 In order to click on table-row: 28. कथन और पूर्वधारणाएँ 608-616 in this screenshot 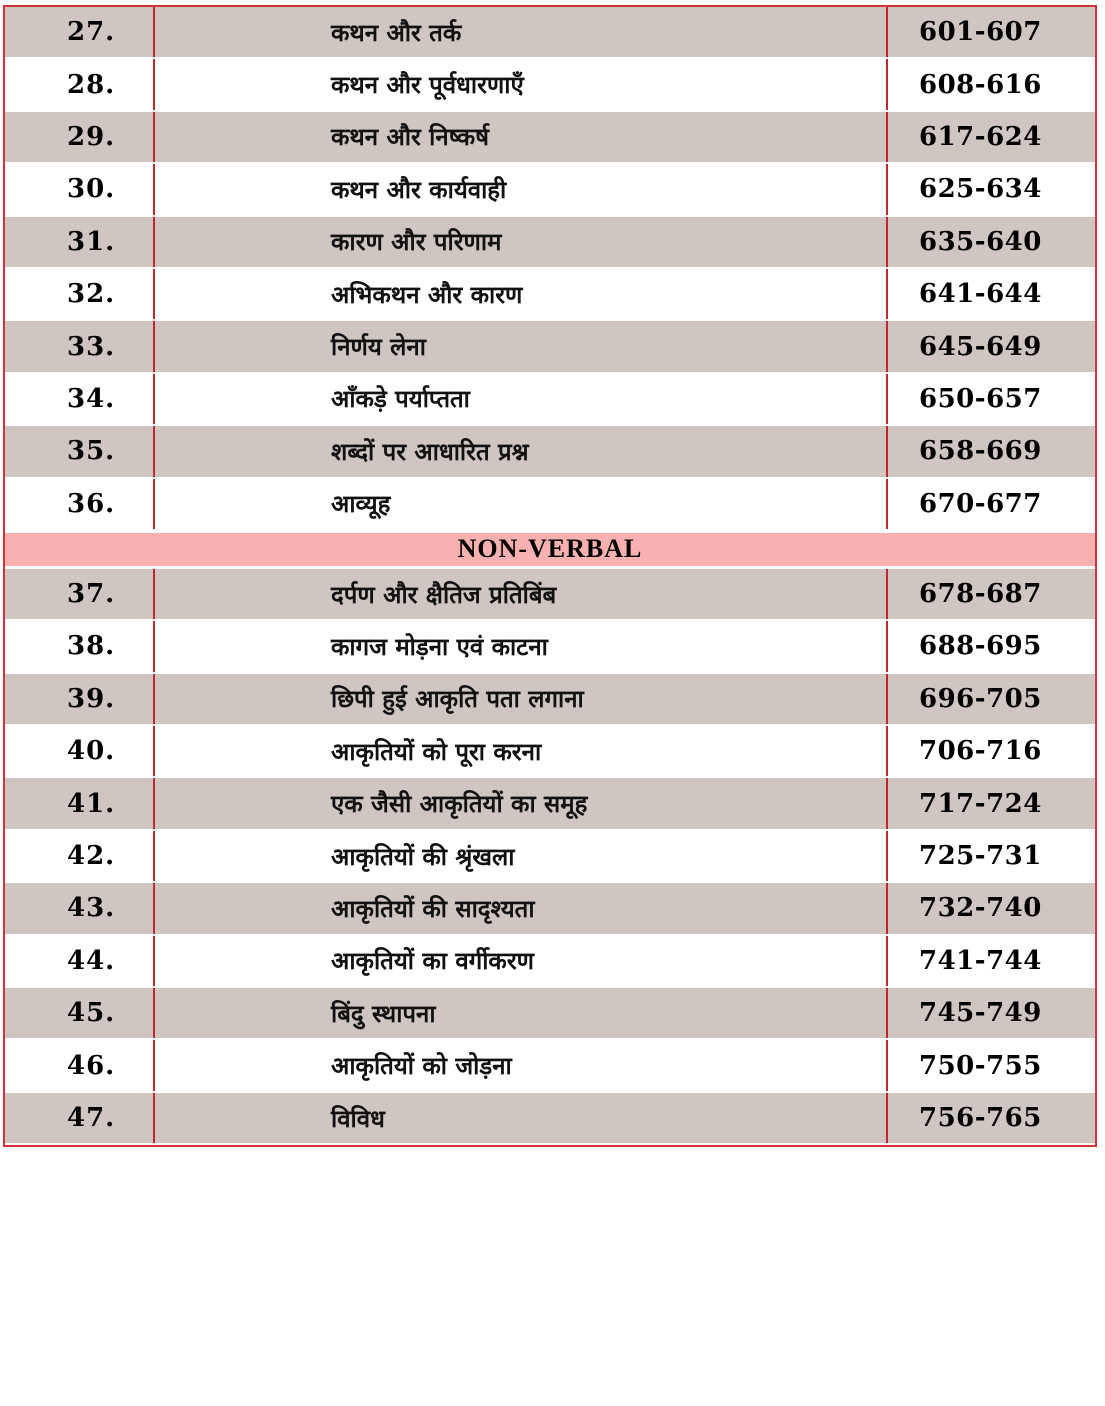, I will do `click(550, 85)`.